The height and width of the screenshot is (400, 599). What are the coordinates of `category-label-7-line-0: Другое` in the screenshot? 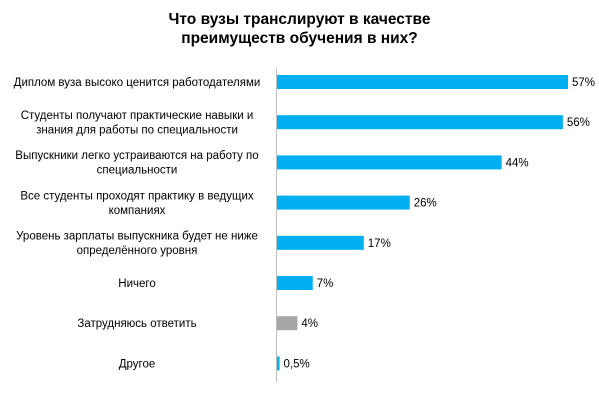 It's located at (137, 364).